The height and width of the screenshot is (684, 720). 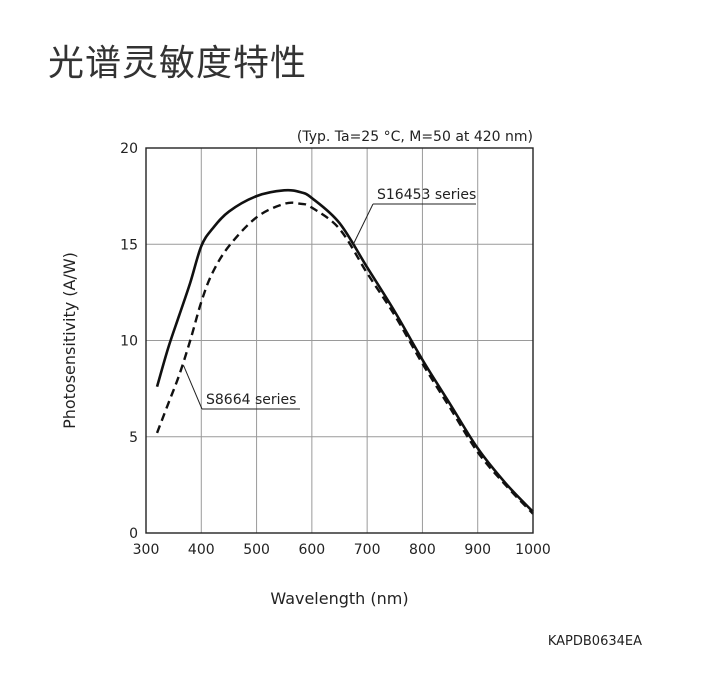 I want to click on page-title: 光谱灵敏度特性, so click(x=178, y=63).